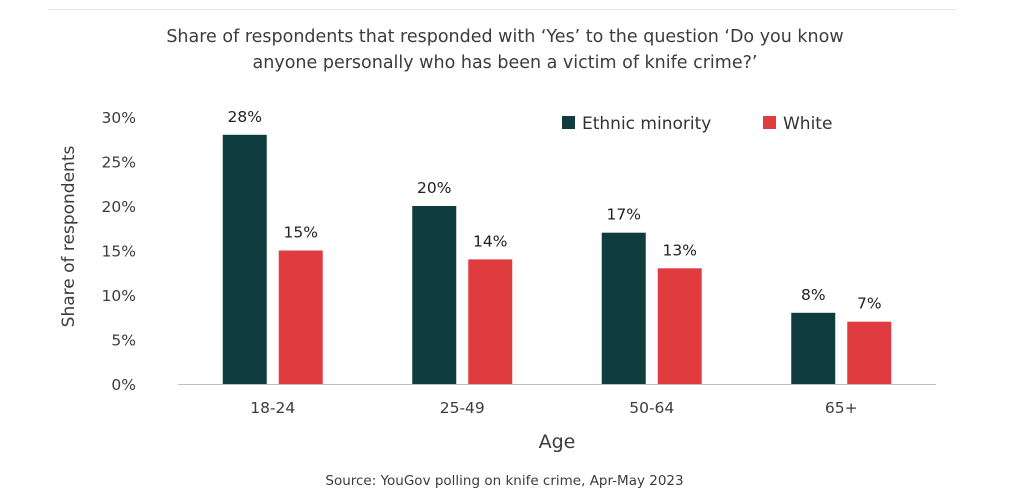 This screenshot has height=504, width=1009. Describe the element at coordinates (813, 348) in the screenshot. I see `bar-ethnic-minority-65+` at that location.